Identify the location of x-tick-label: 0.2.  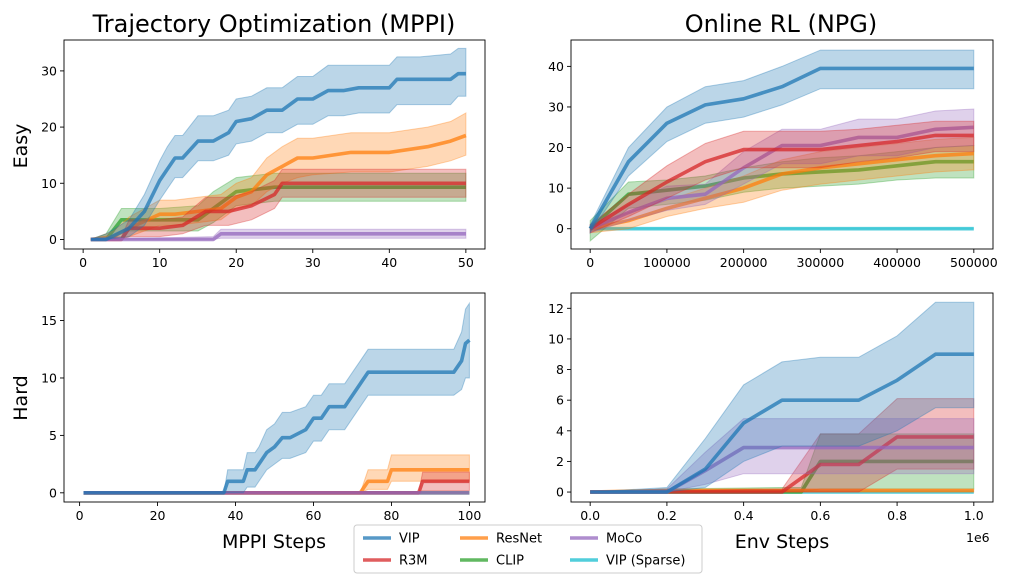
(667, 515).